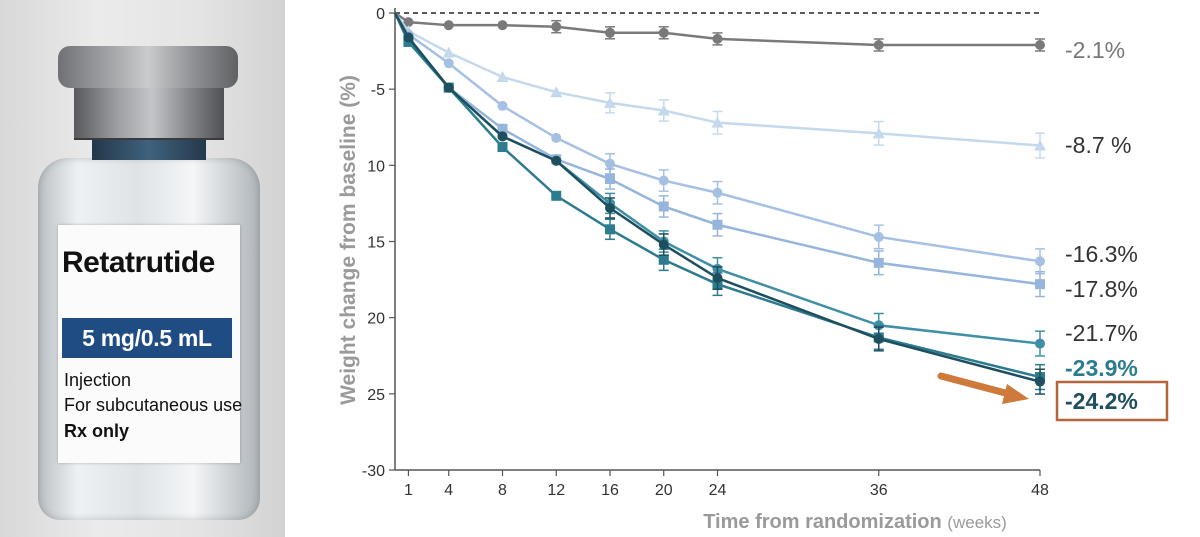  I want to click on end-label-lightest: -8.7 %, so click(1098, 145).